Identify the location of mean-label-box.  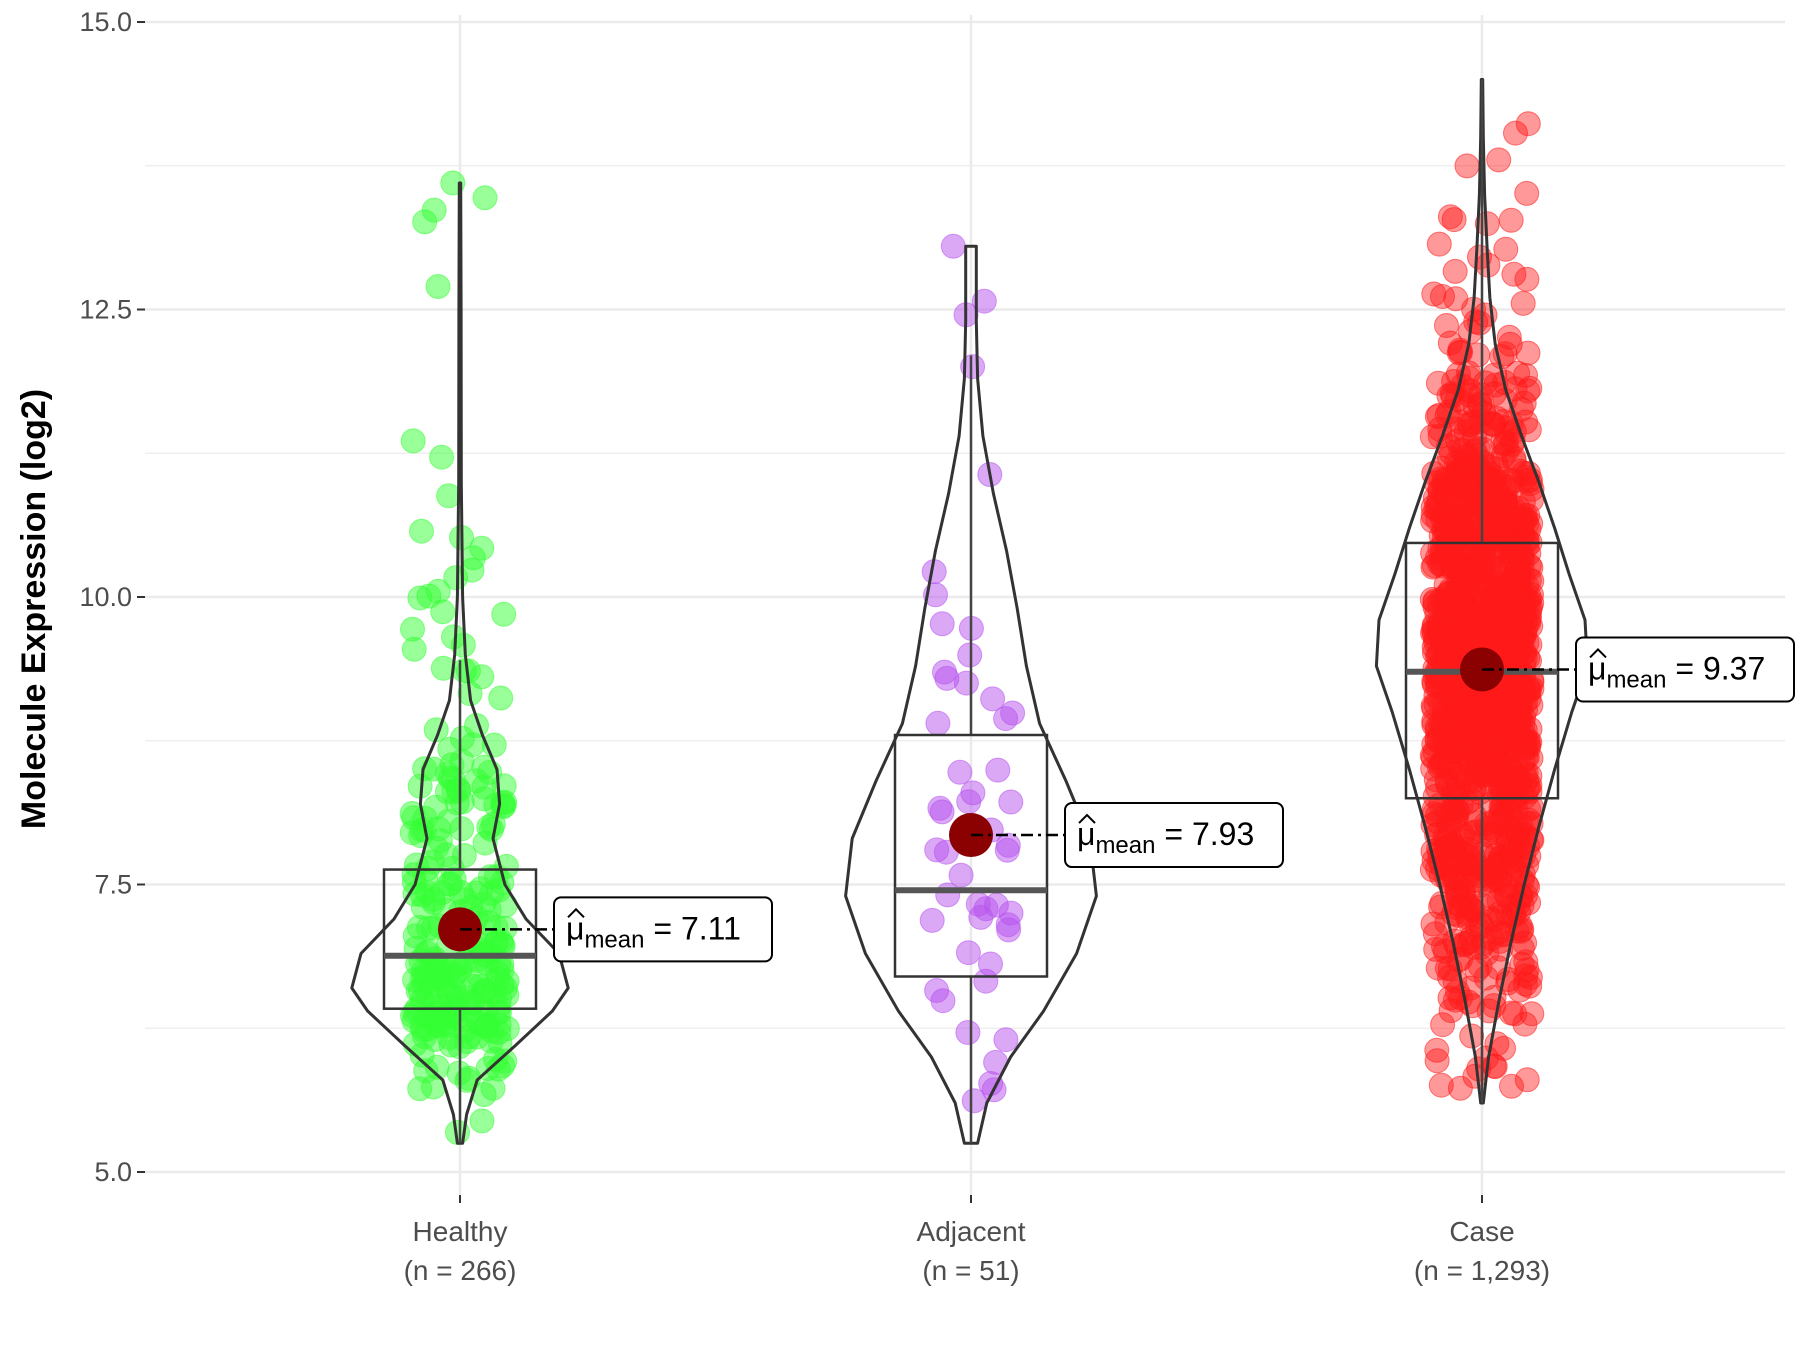
(663, 929).